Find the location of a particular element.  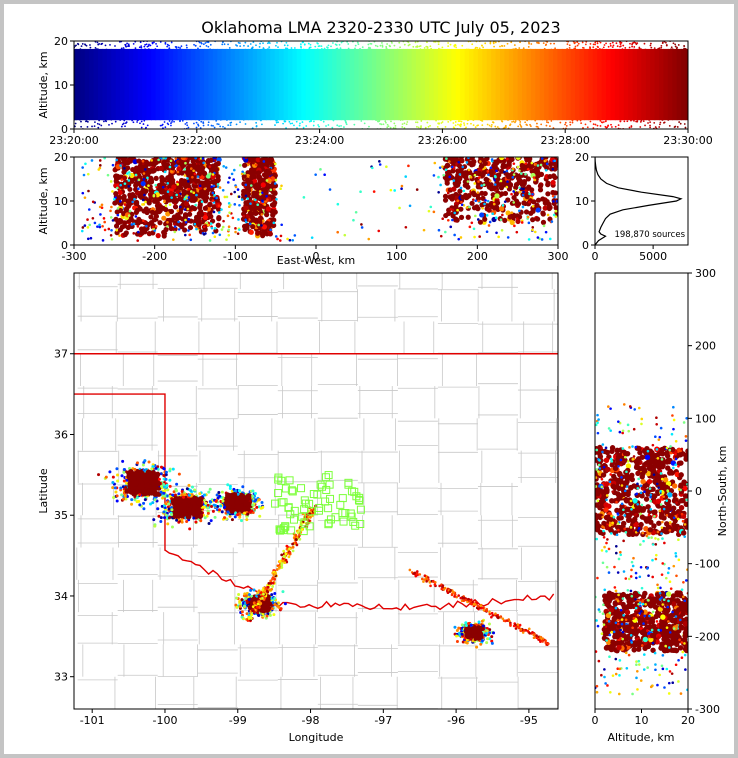

ew-sources is located at coordinates (319, 199).